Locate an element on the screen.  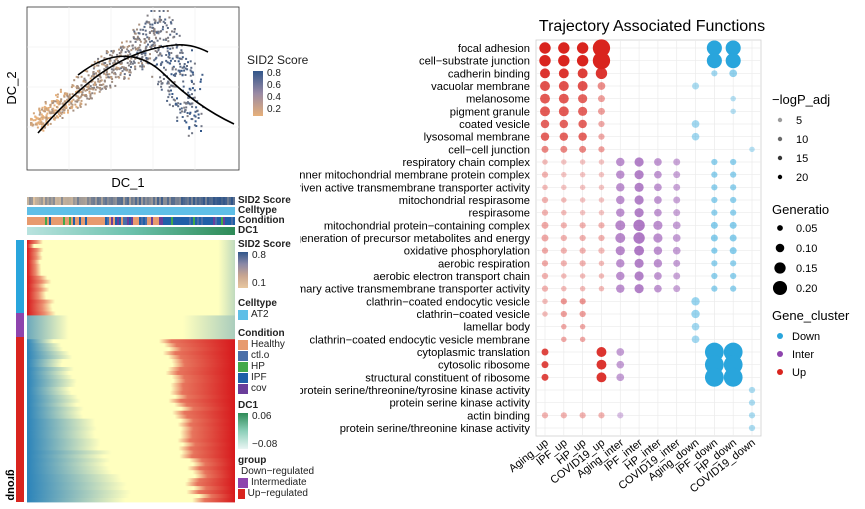
annotation-sid2-track is located at coordinates (131, 201).